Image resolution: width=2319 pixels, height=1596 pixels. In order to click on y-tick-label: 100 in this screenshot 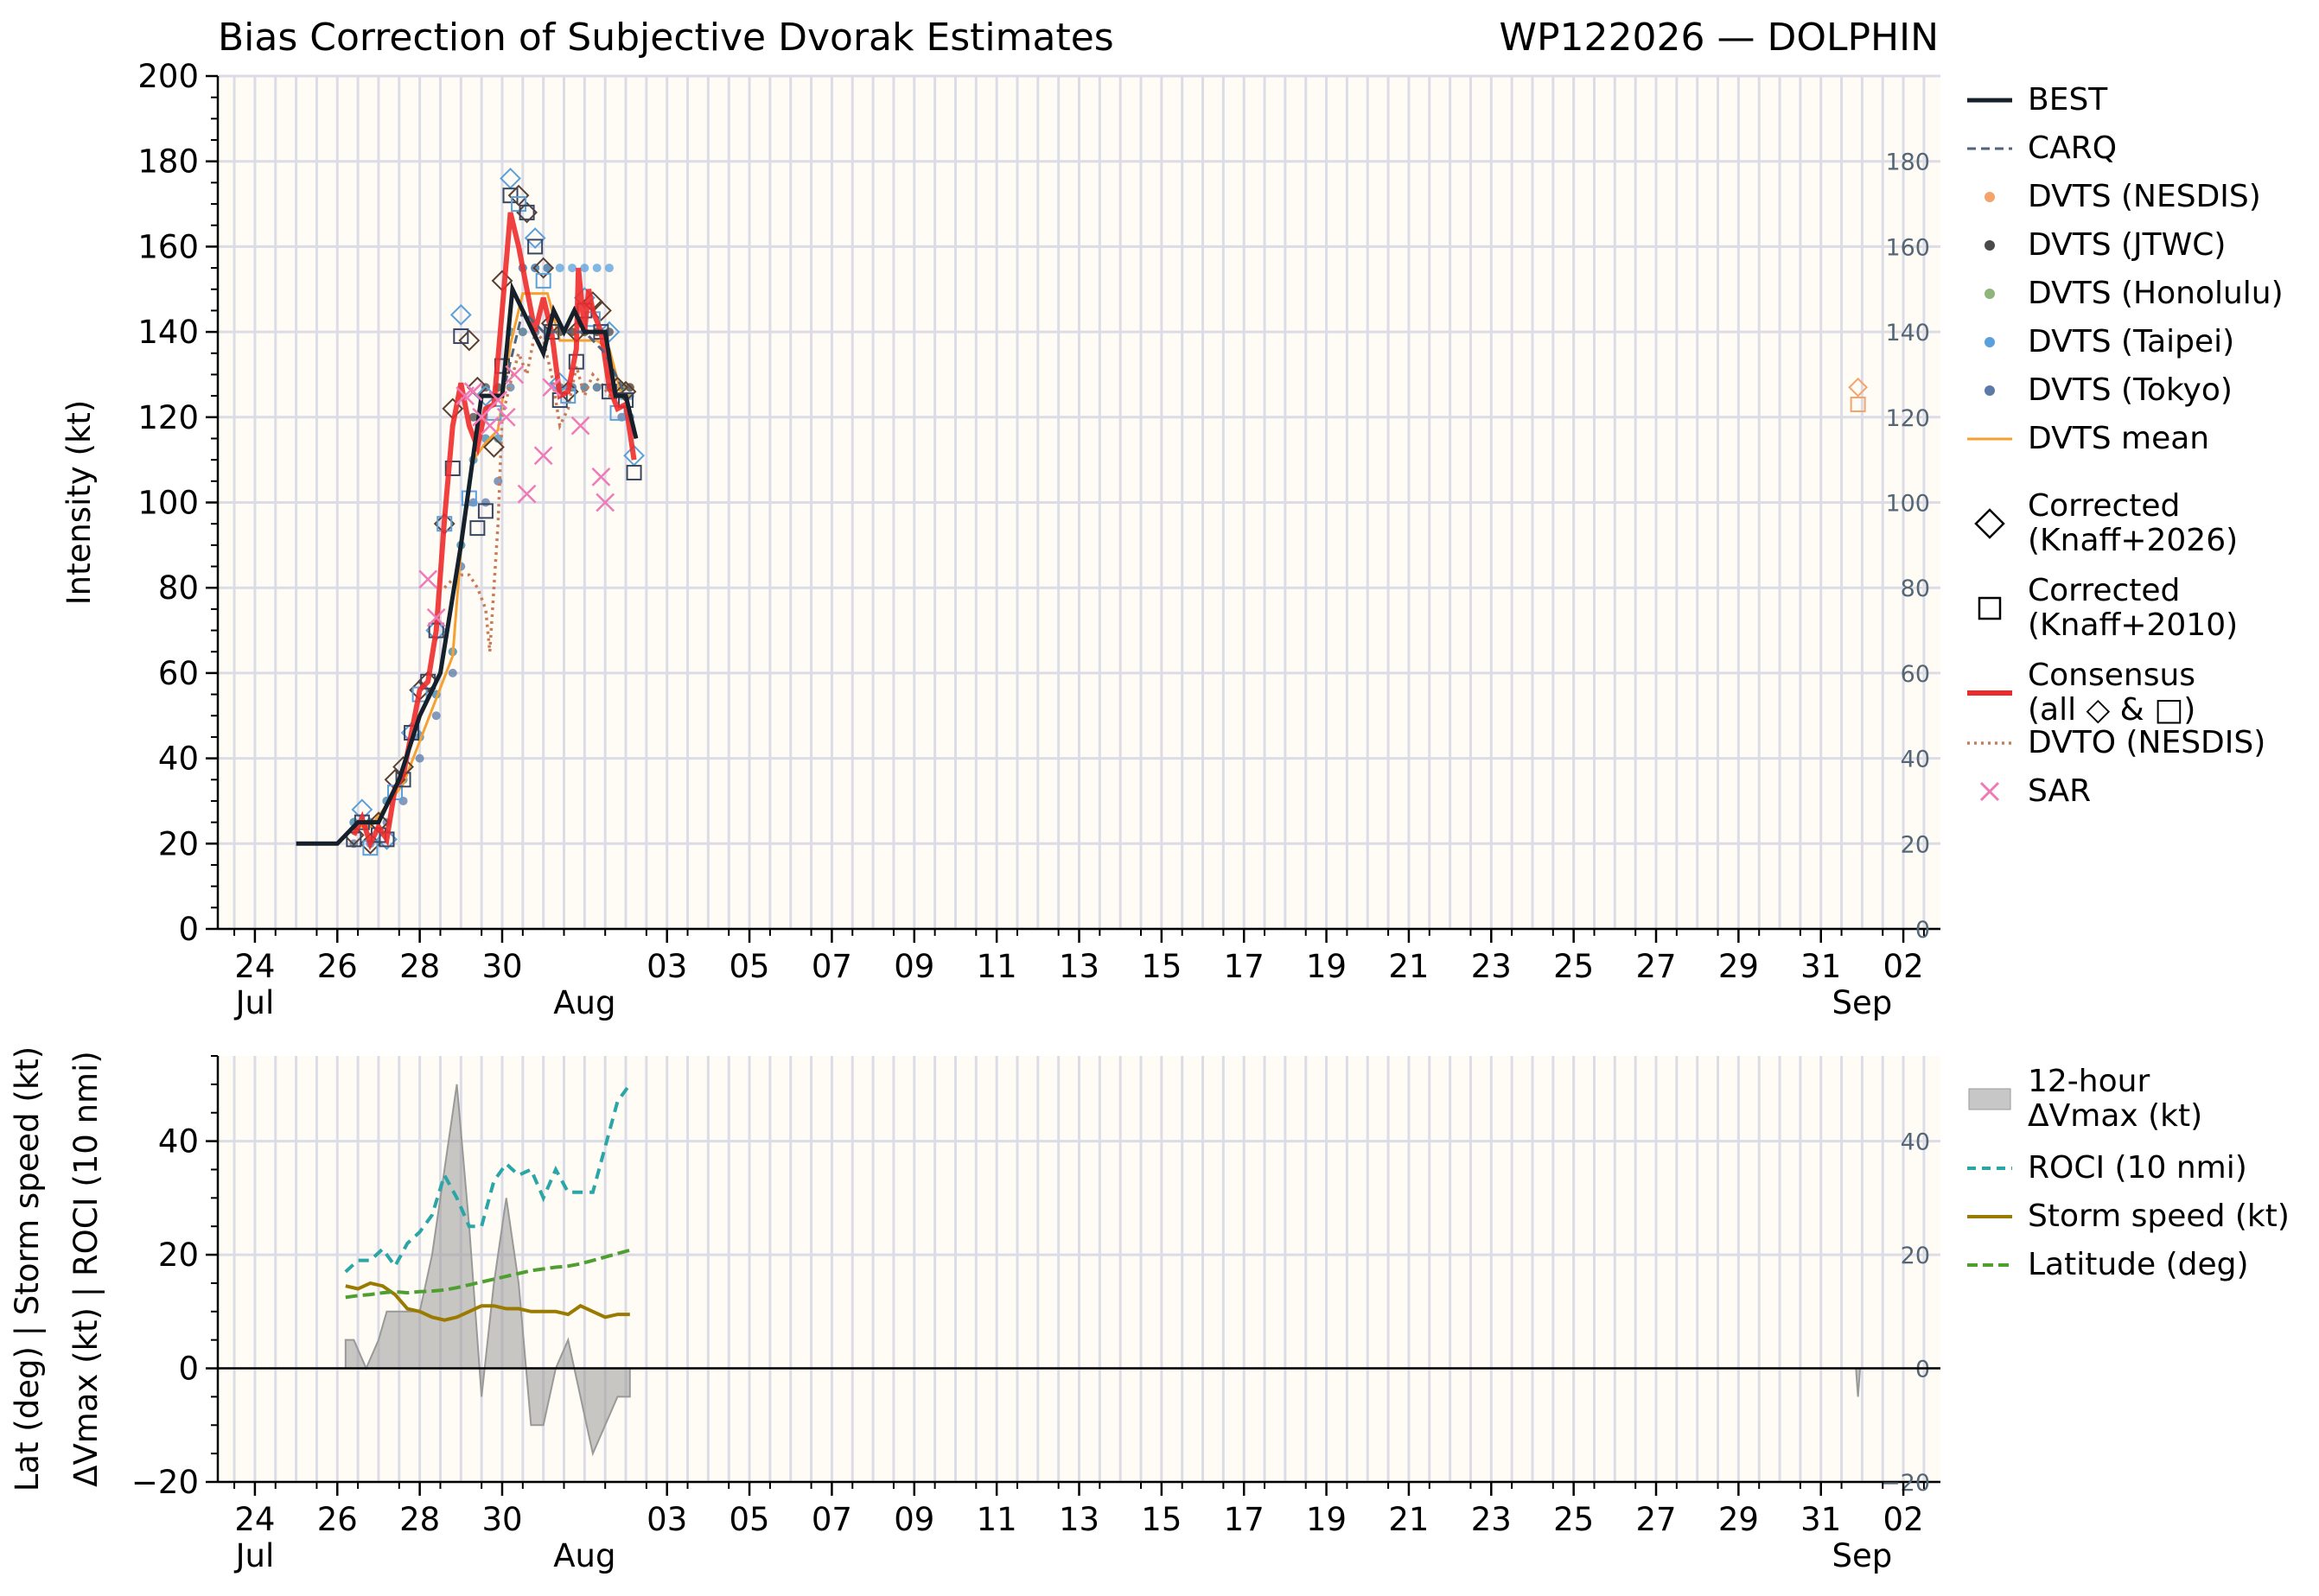, I will do `click(168, 504)`.